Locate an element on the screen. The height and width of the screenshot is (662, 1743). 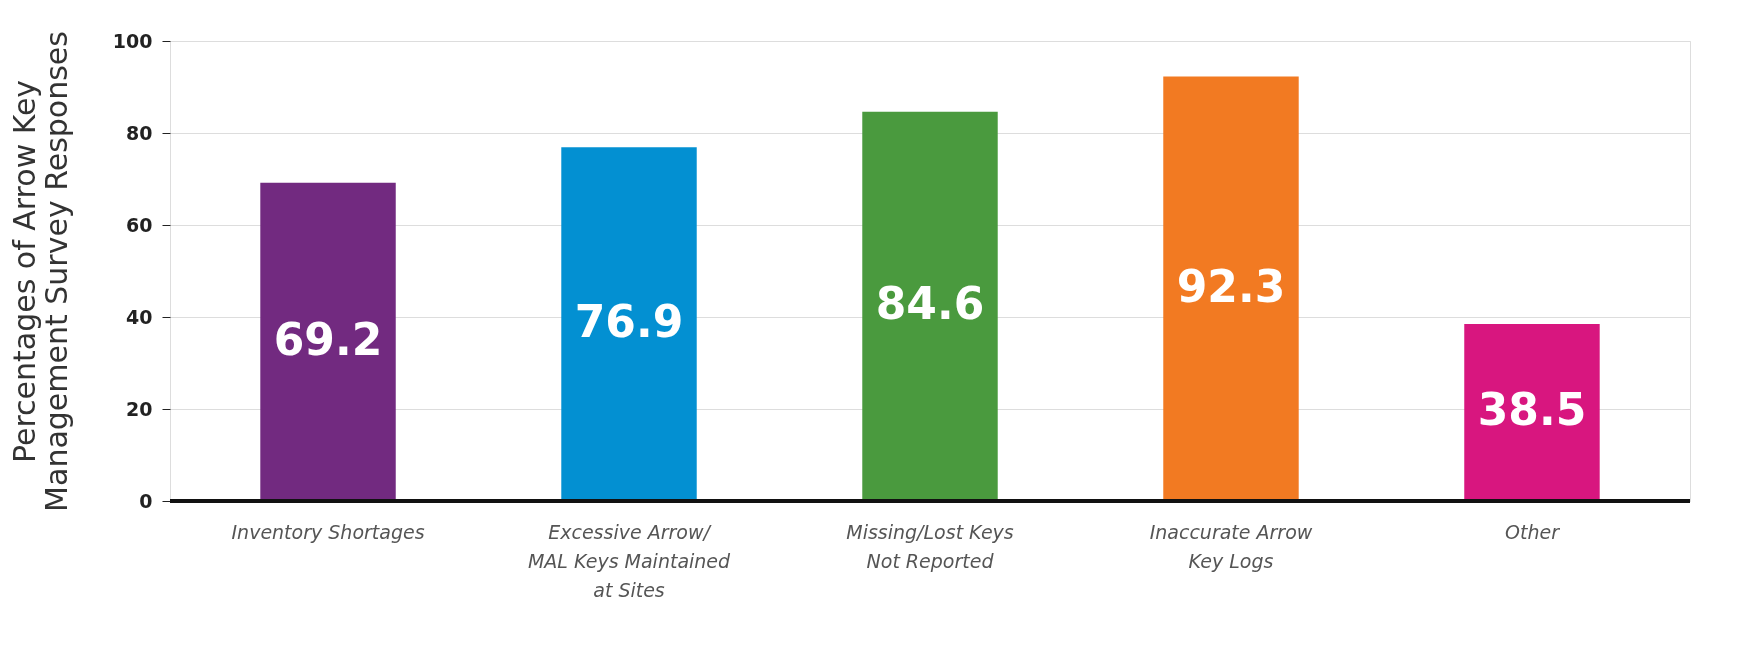
y-tick-label: 0 is located at coordinates (146, 500).